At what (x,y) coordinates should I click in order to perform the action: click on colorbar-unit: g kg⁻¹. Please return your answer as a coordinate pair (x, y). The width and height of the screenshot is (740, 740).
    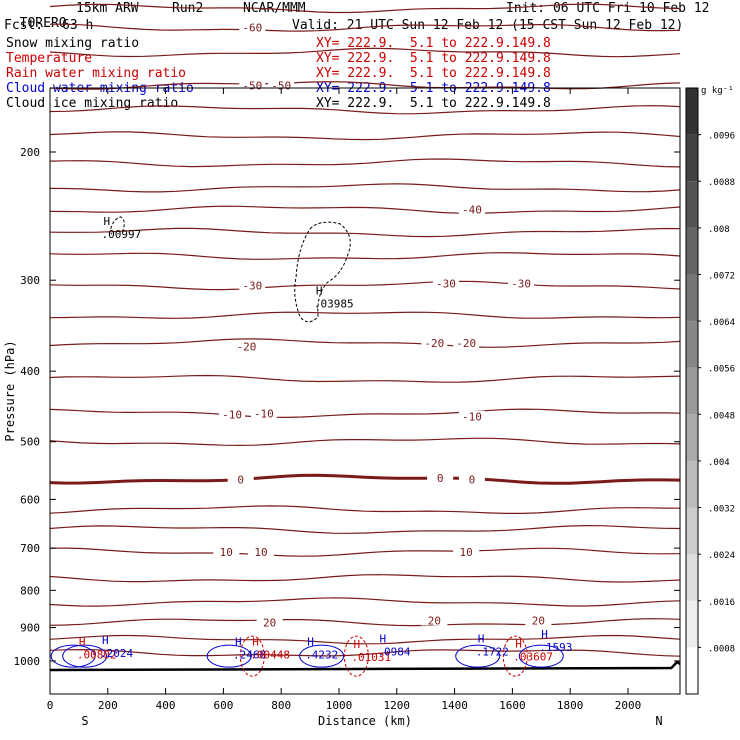
    Looking at the image, I should click on (717, 91).